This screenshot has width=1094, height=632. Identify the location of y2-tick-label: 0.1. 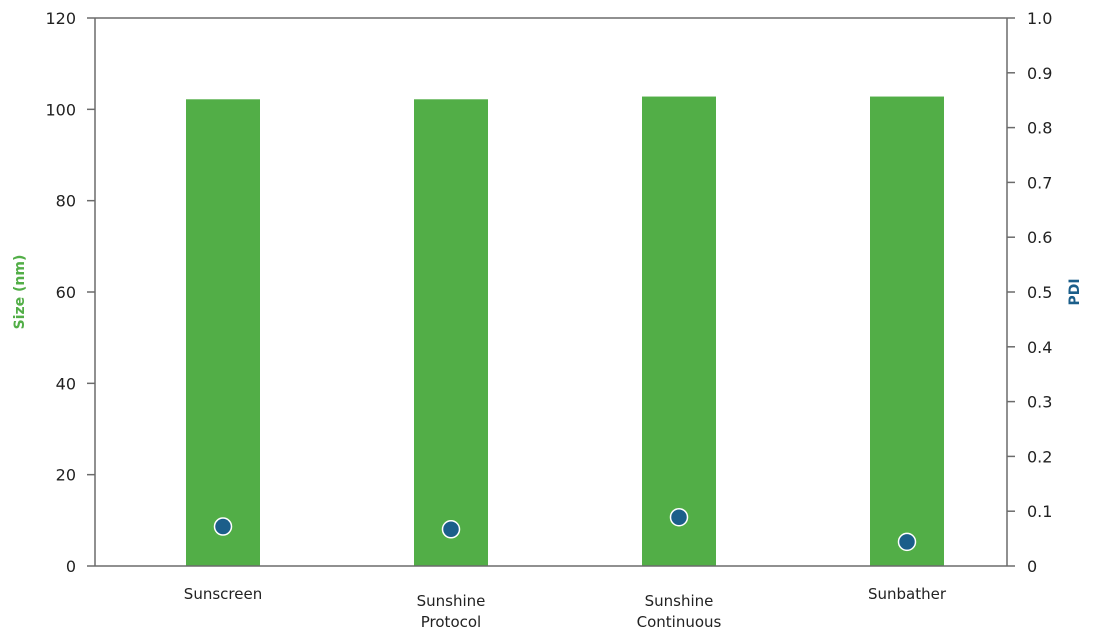
(1039, 511).